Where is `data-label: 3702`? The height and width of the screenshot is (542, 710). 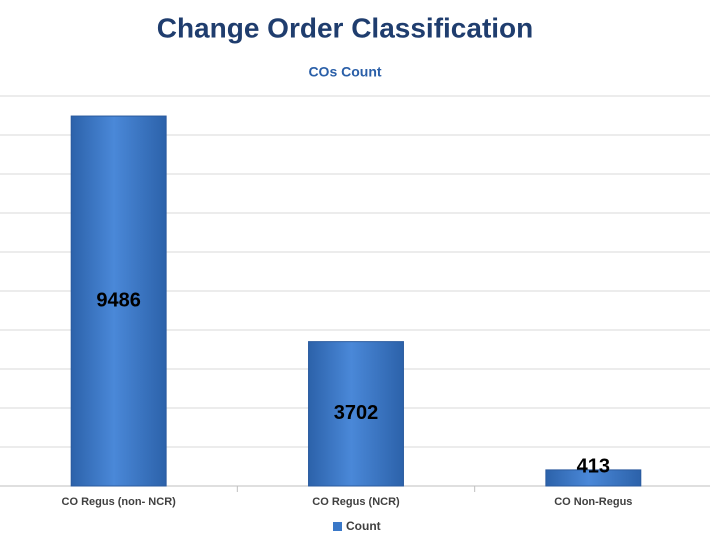
data-label: 3702 is located at coordinates (356, 413).